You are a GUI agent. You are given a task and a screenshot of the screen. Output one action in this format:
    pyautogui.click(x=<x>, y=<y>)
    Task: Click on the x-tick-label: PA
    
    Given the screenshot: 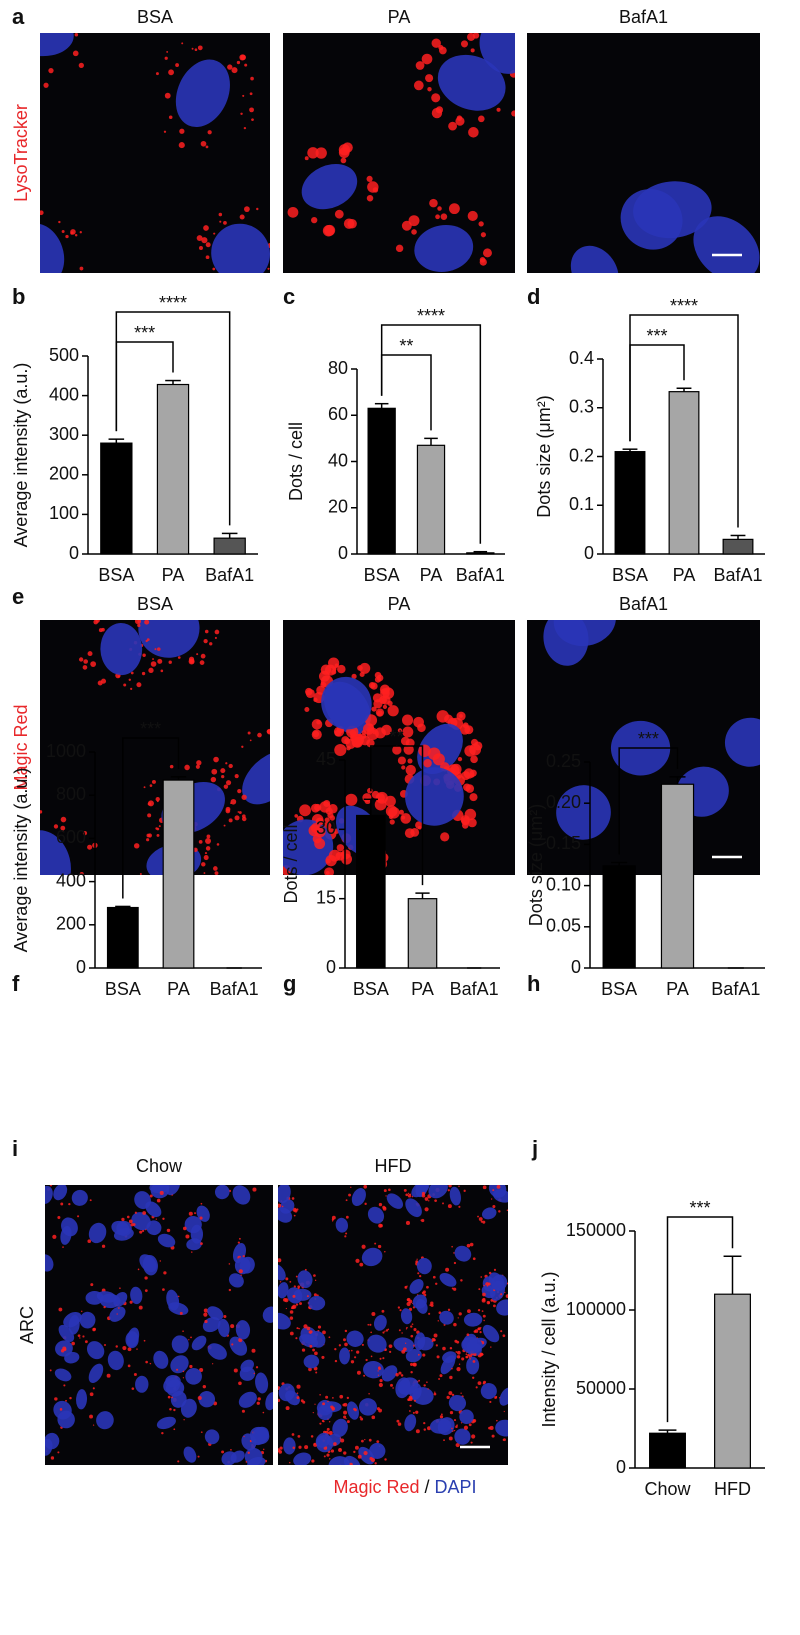 What is the action you would take?
    pyautogui.click(x=422, y=989)
    